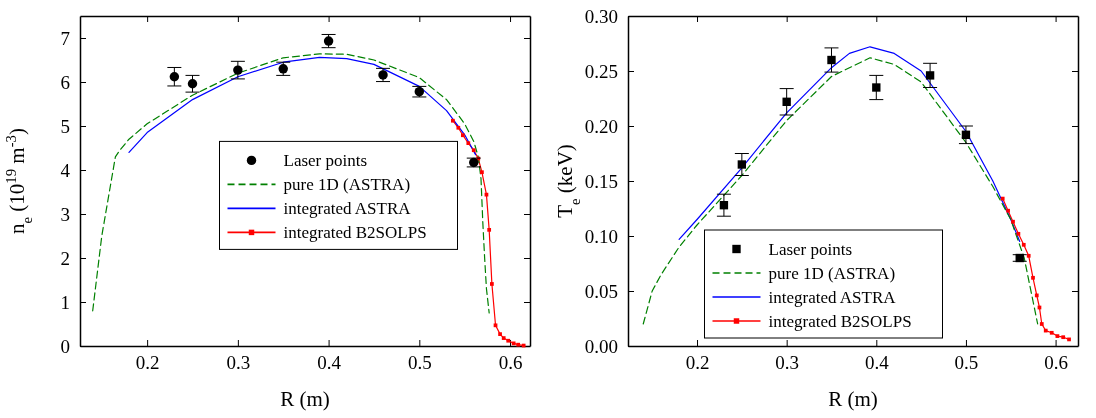 Image resolution: width=1096 pixels, height=418 pixels. What do you see at coordinates (601, 291) in the screenshot?
I see `y-tick-label: 0.05` at bounding box center [601, 291].